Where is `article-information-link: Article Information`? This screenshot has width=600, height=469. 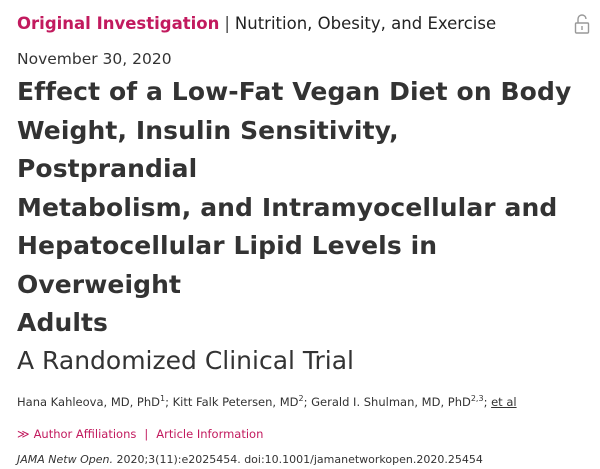 article-information-link: Article Information is located at coordinates (210, 433).